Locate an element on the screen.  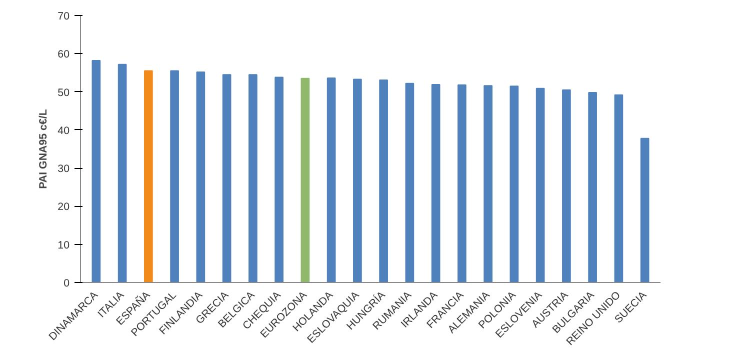
y-tick-label: 10 is located at coordinates (64, 245).